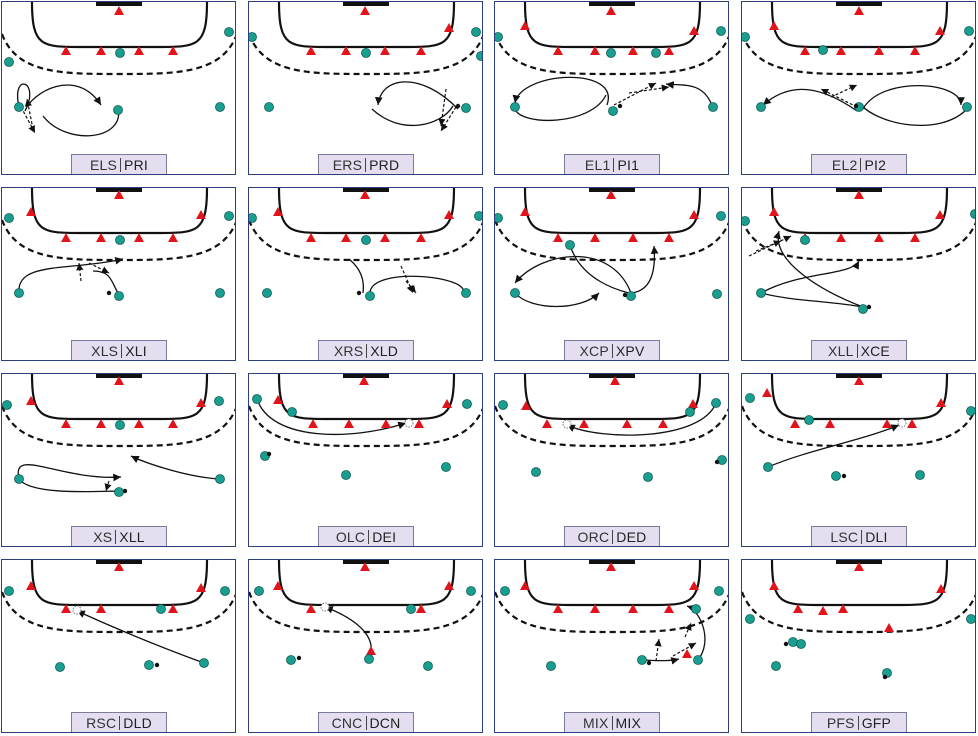  I want to click on play-panel-els-pri: ELS PRI, so click(118, 88).